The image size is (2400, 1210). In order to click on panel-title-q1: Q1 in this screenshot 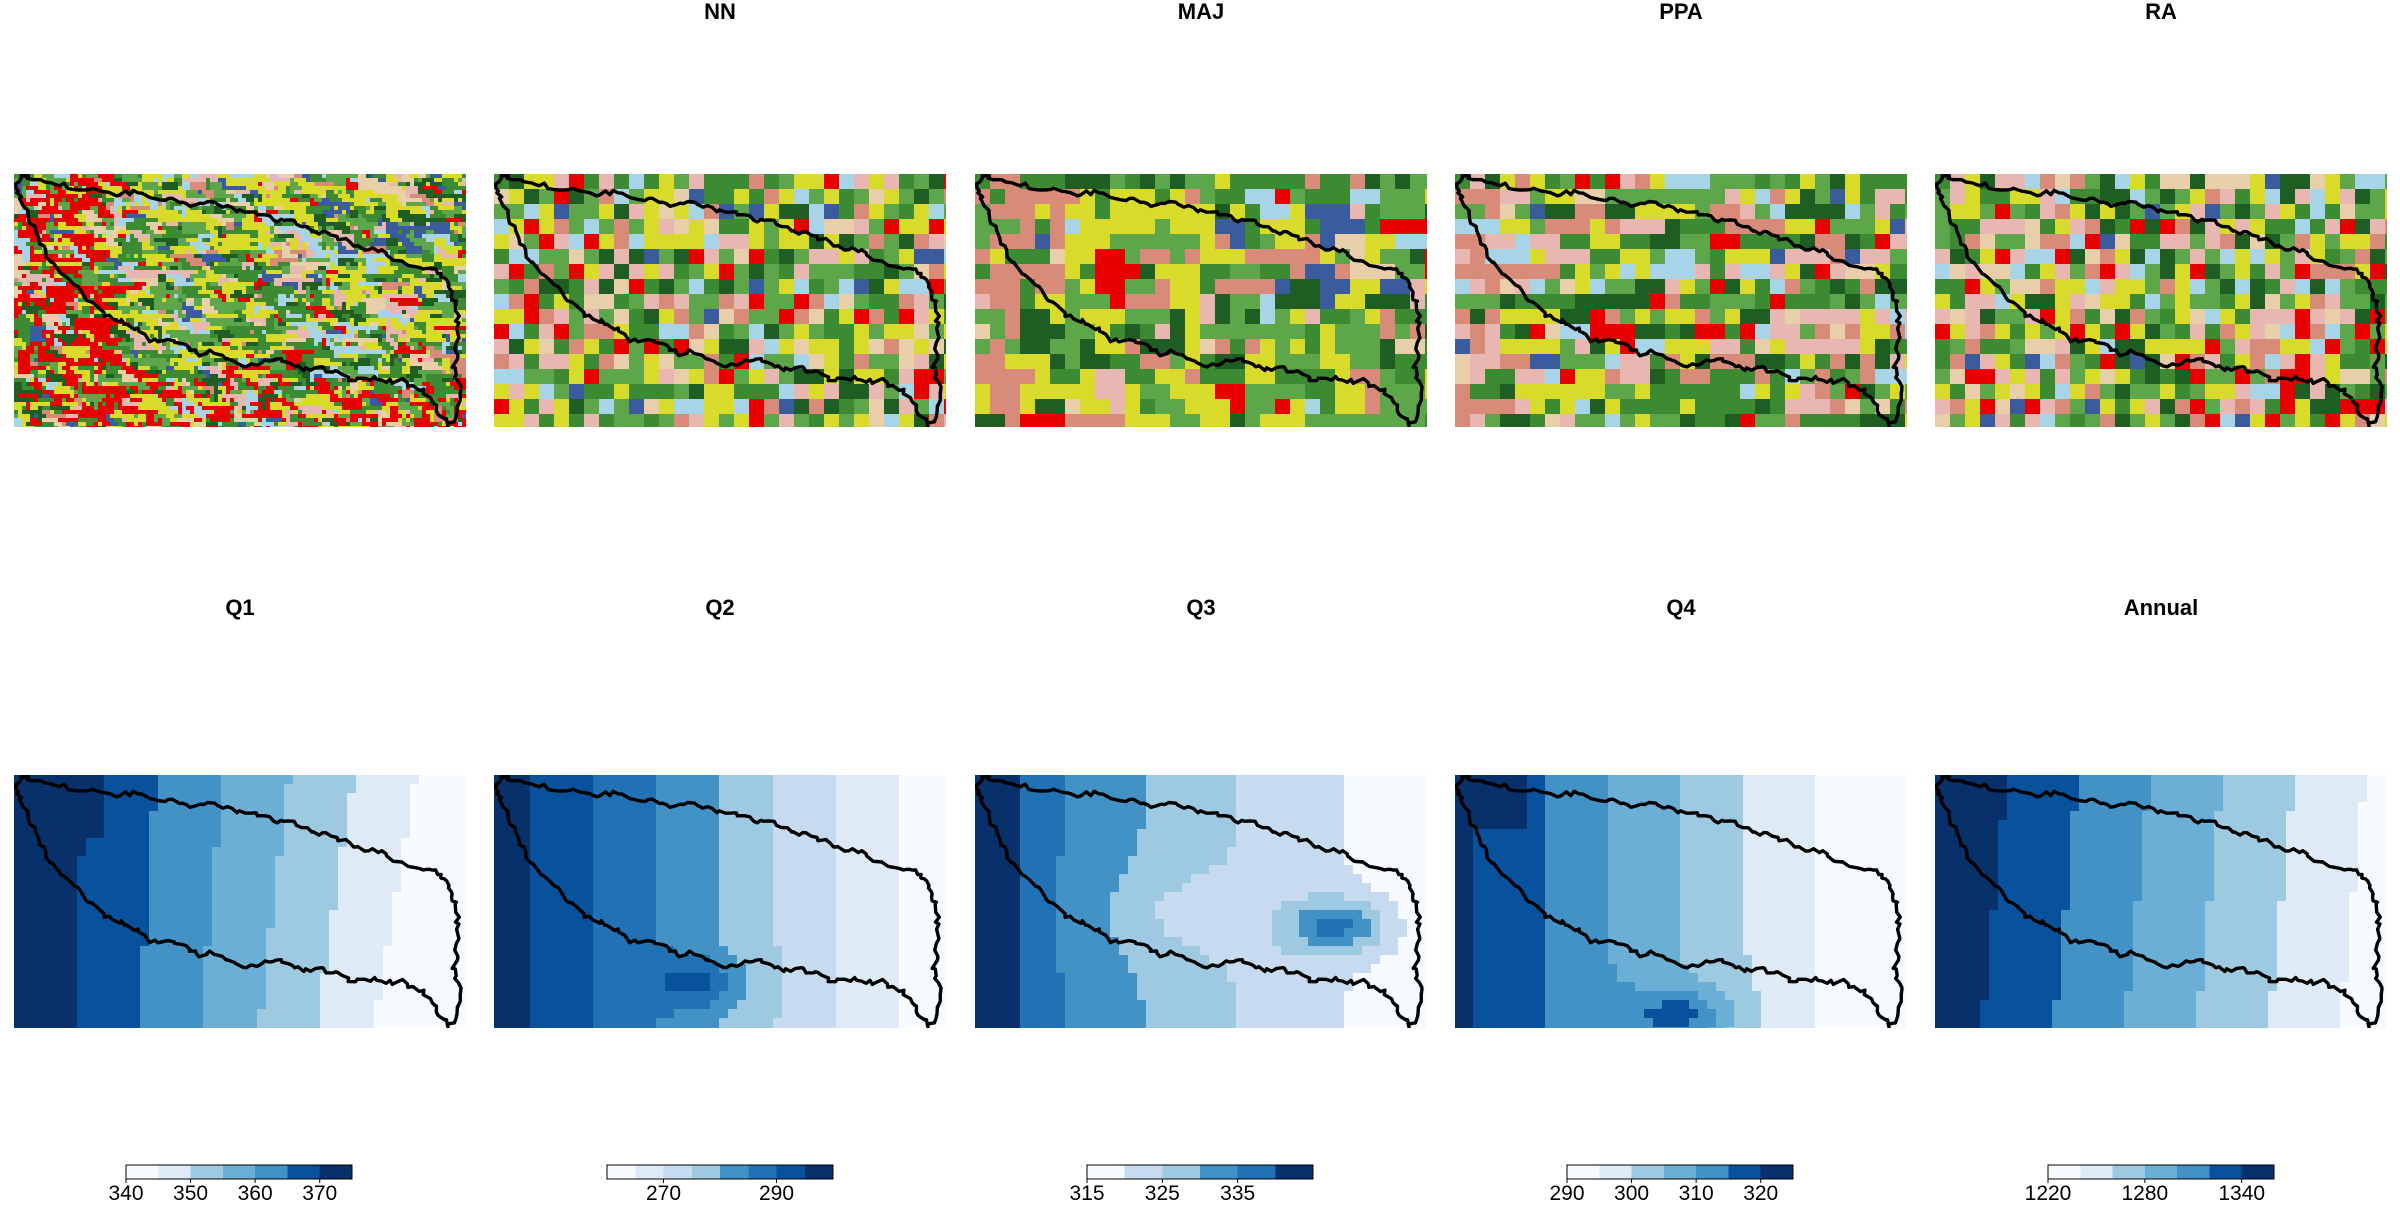, I will do `click(240, 608)`.